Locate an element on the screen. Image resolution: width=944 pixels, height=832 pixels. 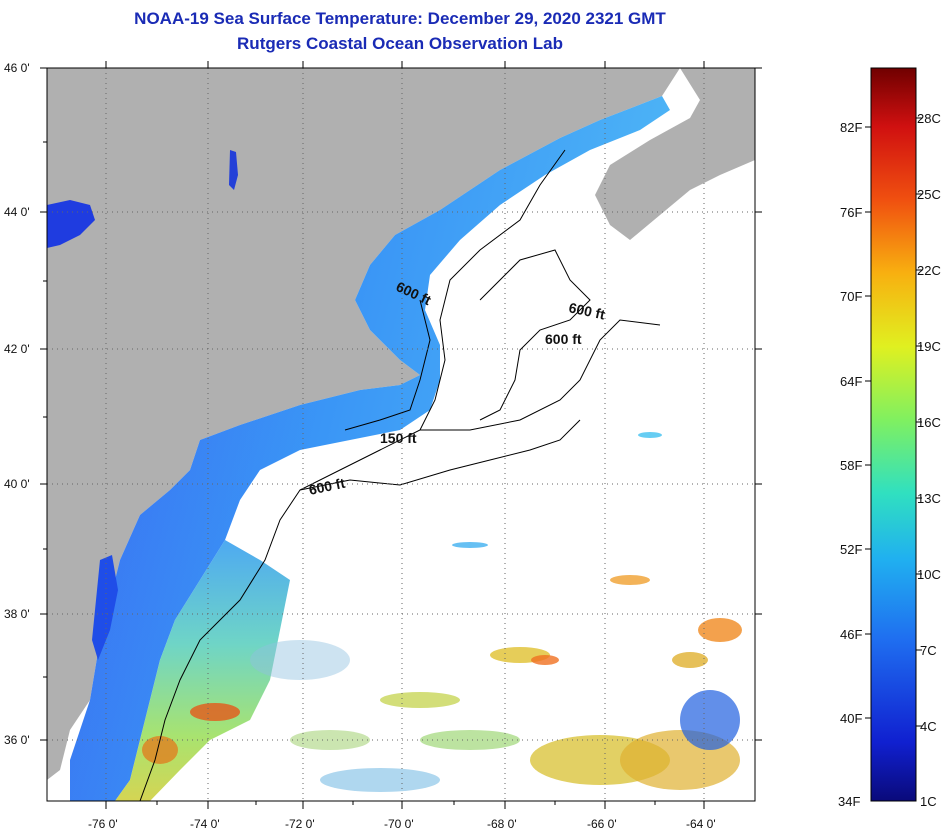
cbar-c-28: 28C is located at coordinates (929, 118).